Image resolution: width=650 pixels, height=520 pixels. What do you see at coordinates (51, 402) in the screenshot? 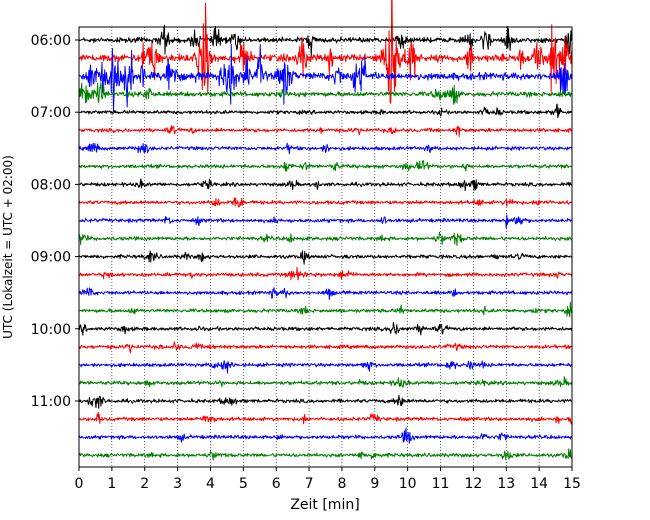
I see `y-tick-label: 11:00` at bounding box center [51, 402].